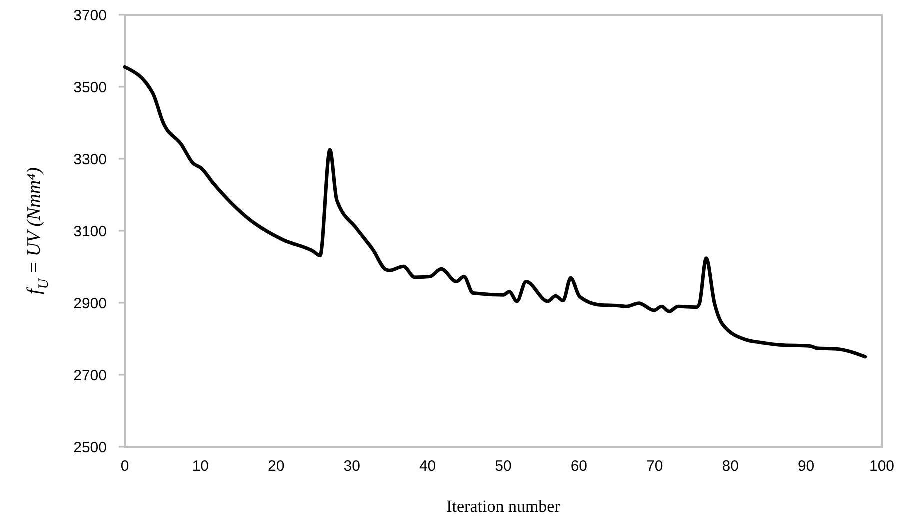 This screenshot has height=524, width=900. What do you see at coordinates (806, 466) in the screenshot?
I see `x-tick-label: 90` at bounding box center [806, 466].